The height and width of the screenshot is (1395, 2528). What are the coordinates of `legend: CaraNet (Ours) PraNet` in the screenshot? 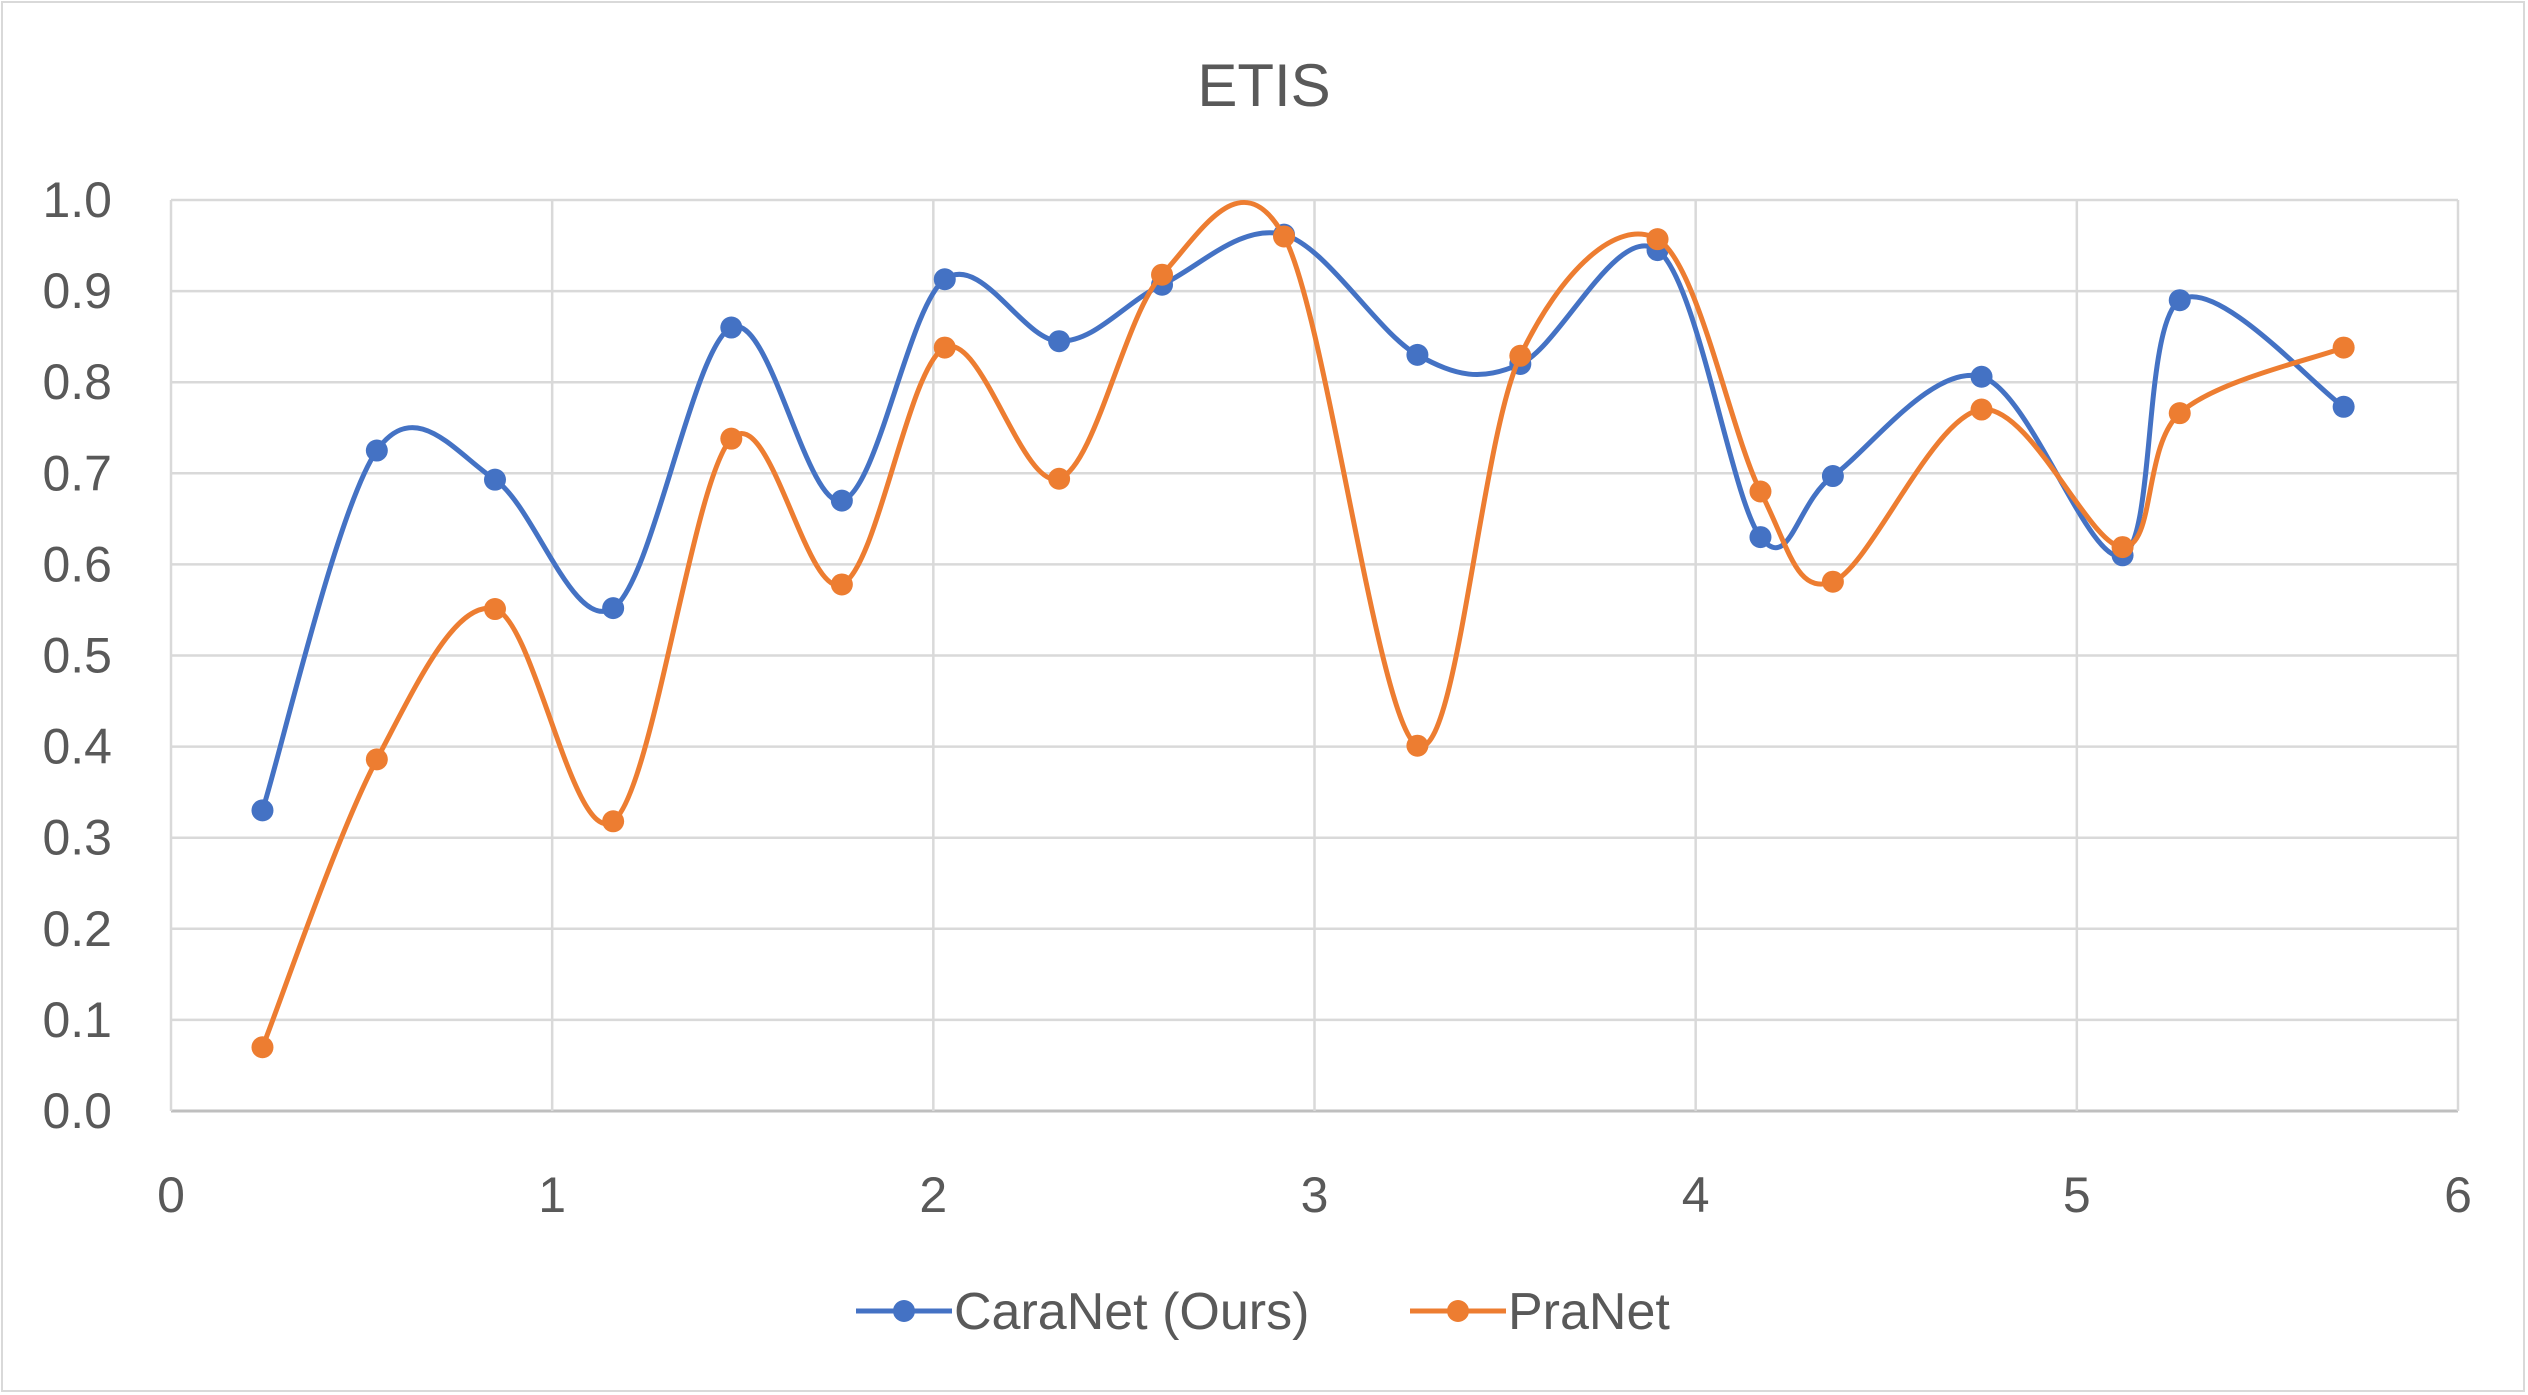 It's located at (1263, 1312).